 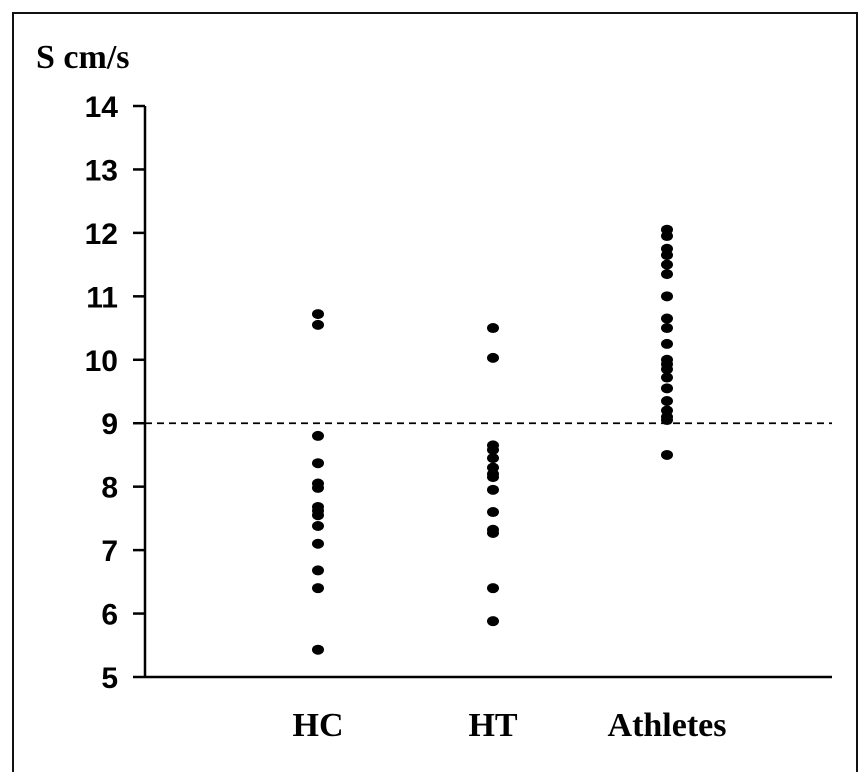 What do you see at coordinates (102, 107) in the screenshot?
I see `y-tick-label: 14` at bounding box center [102, 107].